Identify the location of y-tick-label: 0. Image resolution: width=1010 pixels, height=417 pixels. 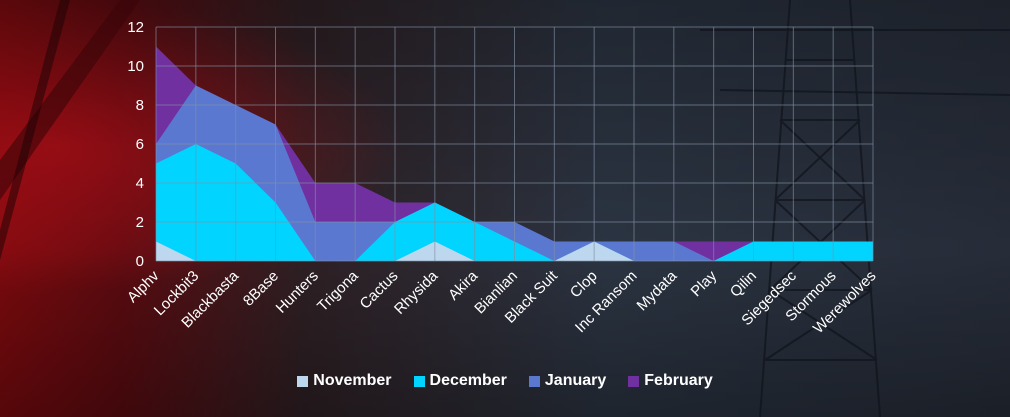
(140, 261).